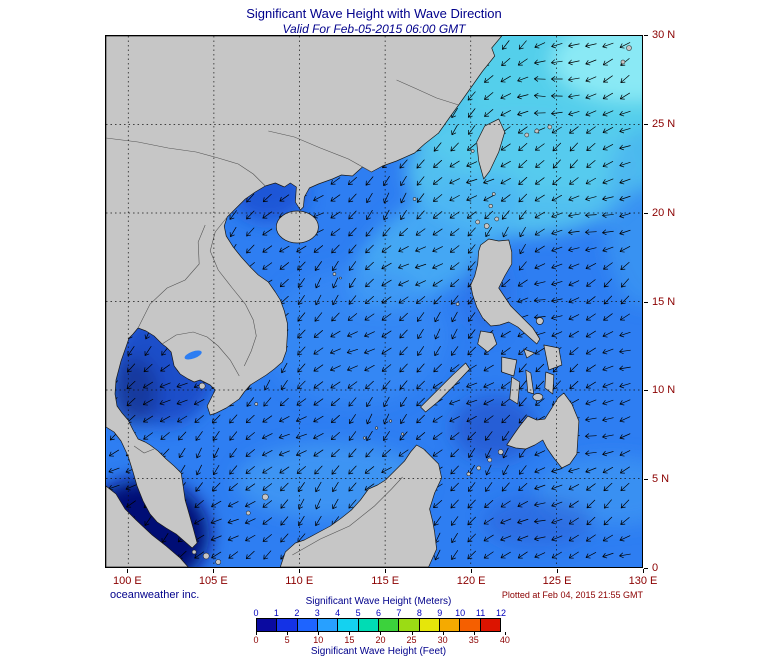  Describe the element at coordinates (529, 353) in the screenshot. I see `island-masbate` at that location.